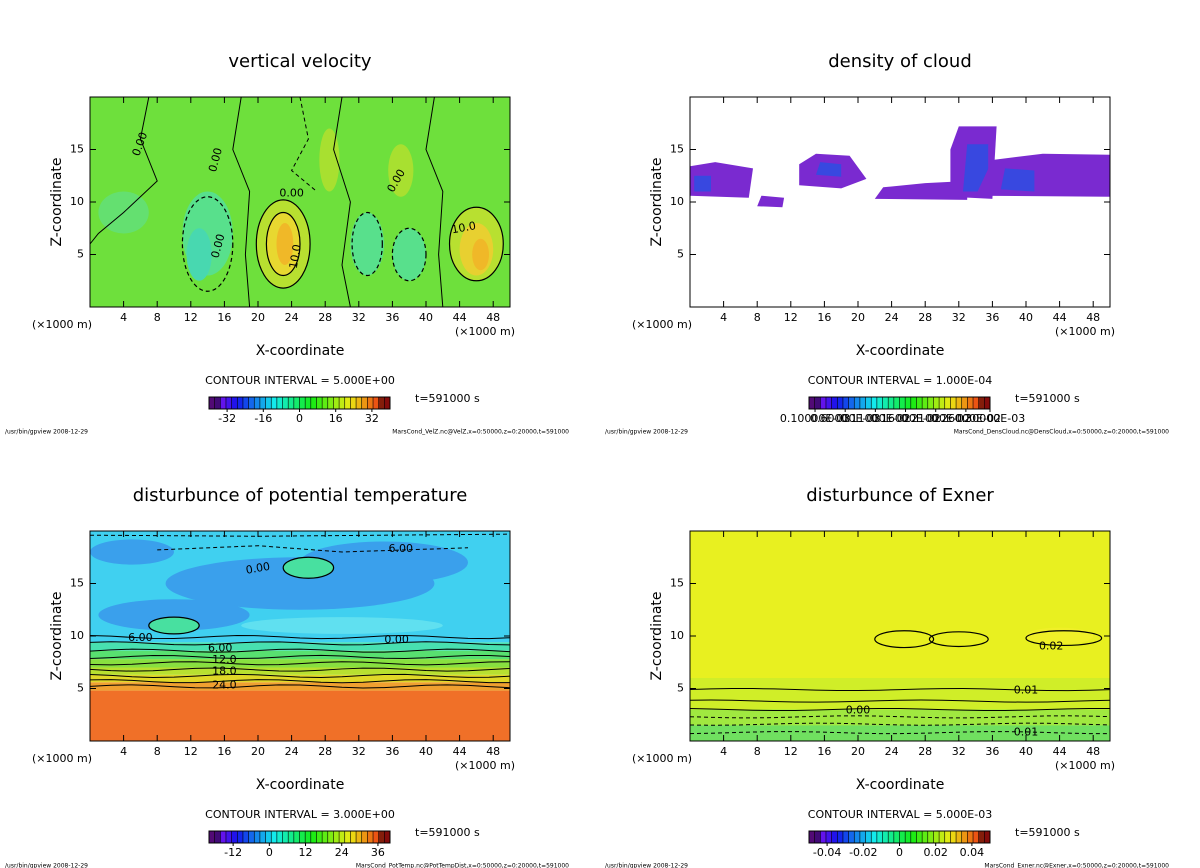  I want to click on colorbar-frame, so click(899, 403).